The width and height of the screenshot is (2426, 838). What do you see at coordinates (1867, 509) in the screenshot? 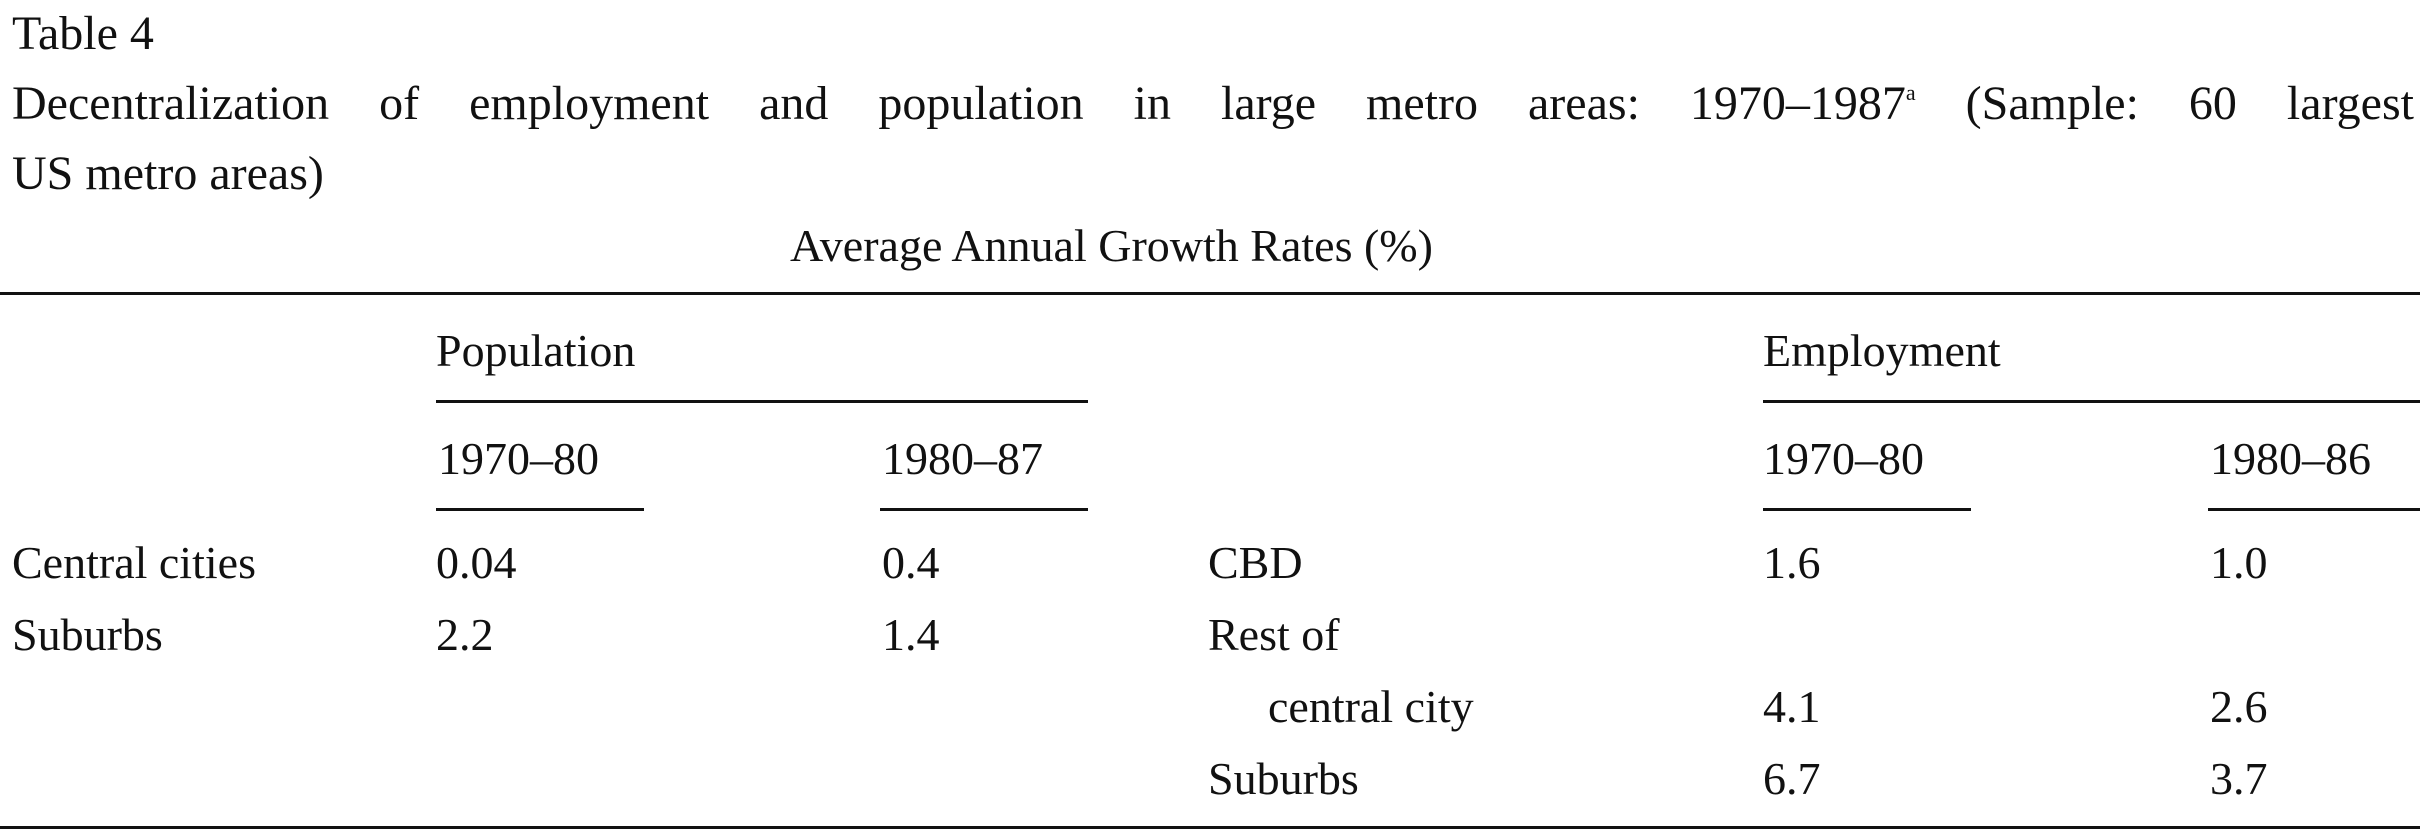
I see `employment-period-1-rule` at bounding box center [1867, 509].